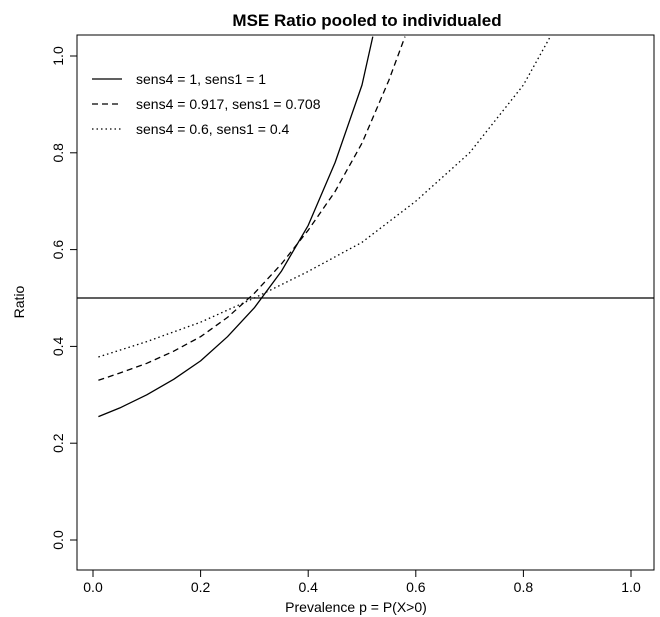 This screenshot has width=660, height=617. What do you see at coordinates (63, 298) in the screenshot?
I see `y-axis: 0.0 0.2 0.4 0.6 0.8 1.0` at bounding box center [63, 298].